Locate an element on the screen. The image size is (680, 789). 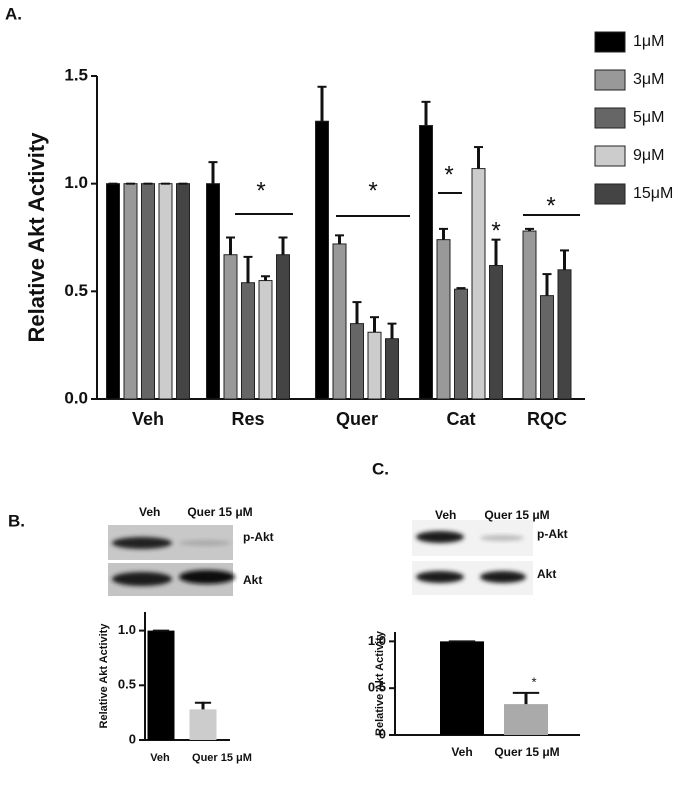
panel-label: A. is located at coordinates (13, 13).